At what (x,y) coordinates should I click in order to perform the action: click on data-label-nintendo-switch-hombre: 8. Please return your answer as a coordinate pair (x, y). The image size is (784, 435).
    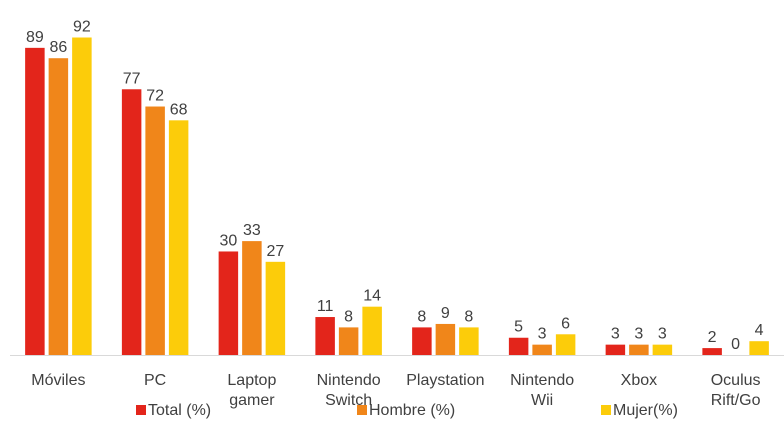
    Looking at the image, I should click on (348, 316).